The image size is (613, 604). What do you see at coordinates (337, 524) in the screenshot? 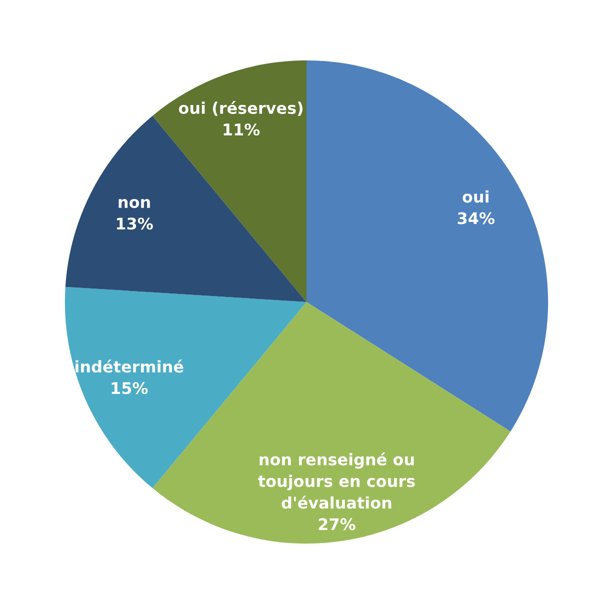
I see `data-label: 27%` at bounding box center [337, 524].